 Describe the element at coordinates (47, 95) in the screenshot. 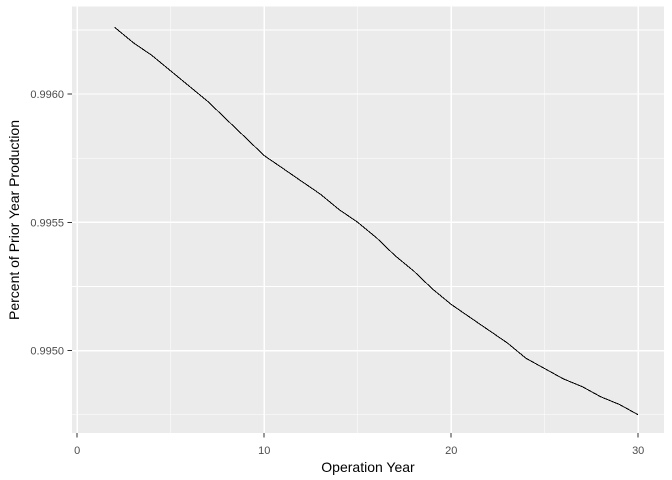

I see `y-tick-label: 0.9960` at that location.